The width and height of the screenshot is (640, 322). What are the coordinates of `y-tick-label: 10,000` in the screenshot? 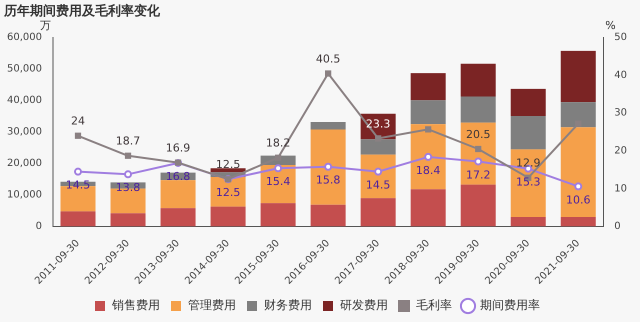 It's located at (24, 195).